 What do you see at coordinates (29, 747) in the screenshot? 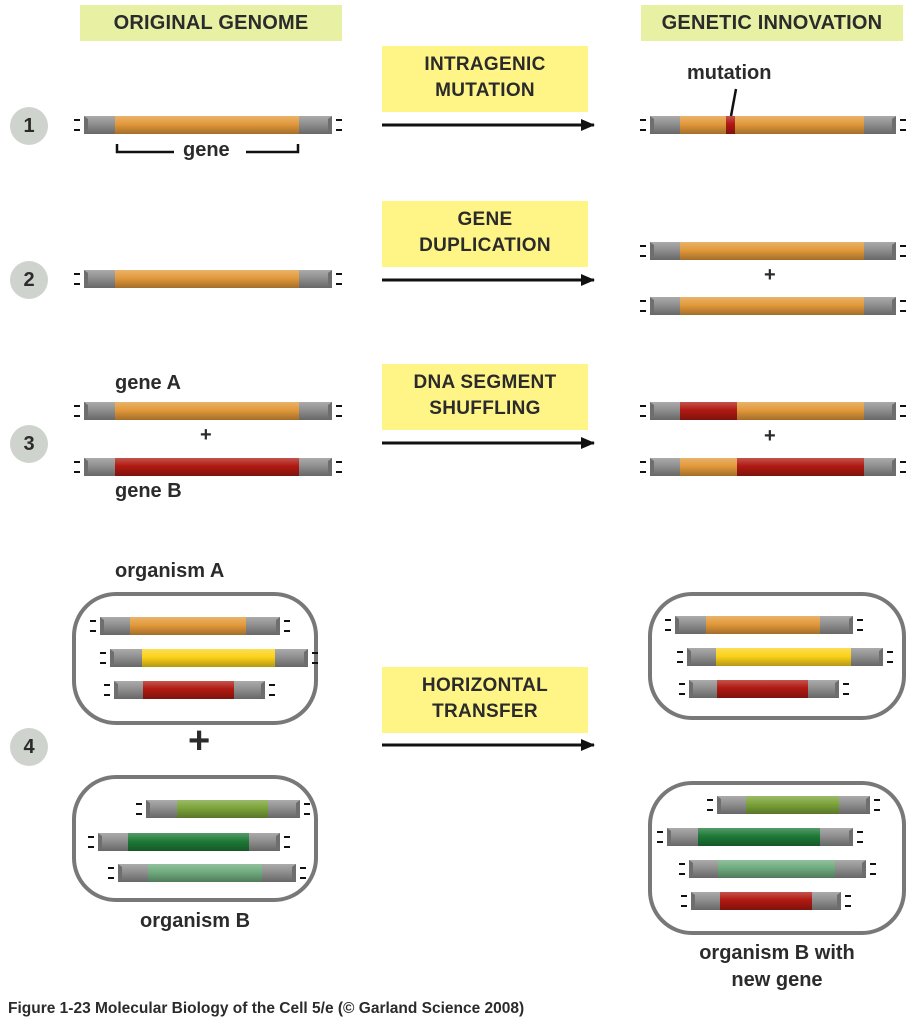
I see `row-number-4: 4` at bounding box center [29, 747].